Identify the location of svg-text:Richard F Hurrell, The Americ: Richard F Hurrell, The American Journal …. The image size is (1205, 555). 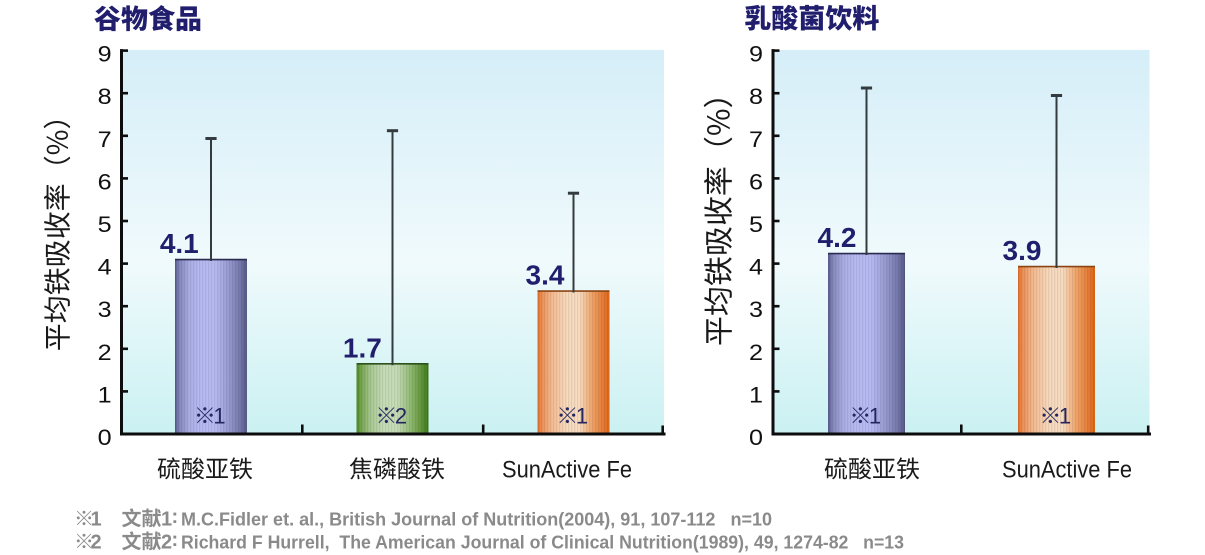
(542, 542).